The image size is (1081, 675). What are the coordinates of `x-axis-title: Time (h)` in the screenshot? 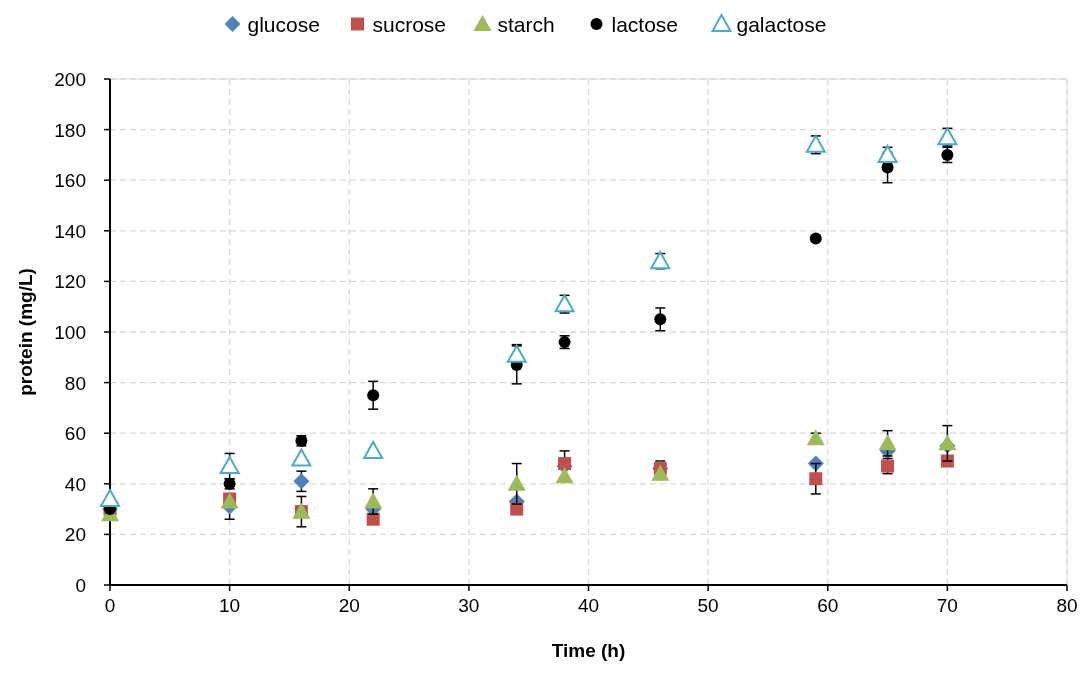 It's located at (588, 650).